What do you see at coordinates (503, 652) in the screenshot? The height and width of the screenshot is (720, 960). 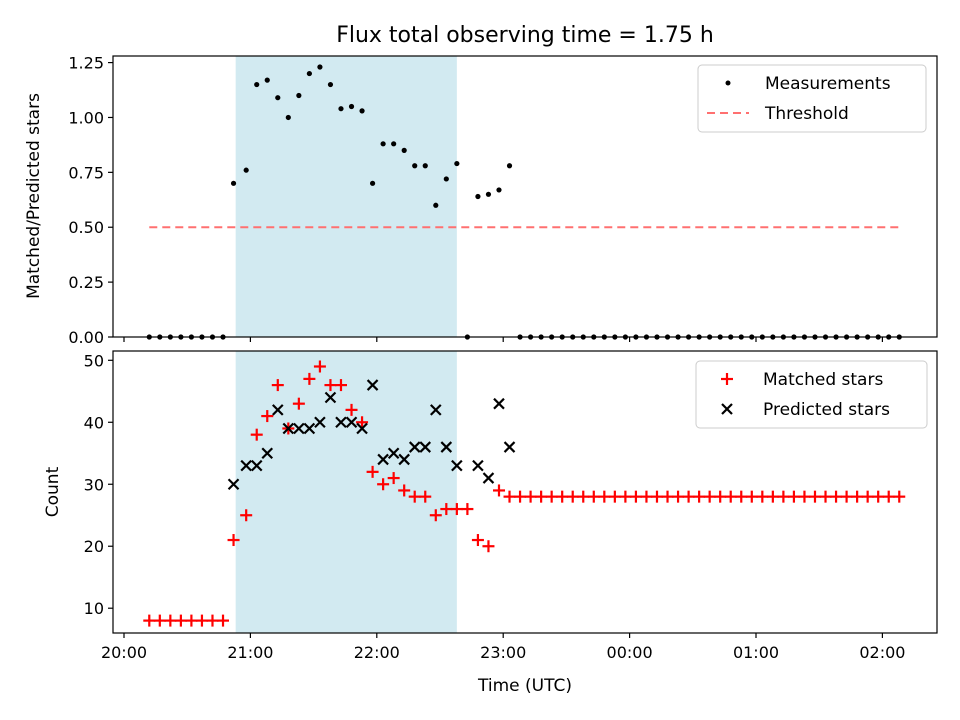 I see `x-tick-label: 23:00` at bounding box center [503, 652].